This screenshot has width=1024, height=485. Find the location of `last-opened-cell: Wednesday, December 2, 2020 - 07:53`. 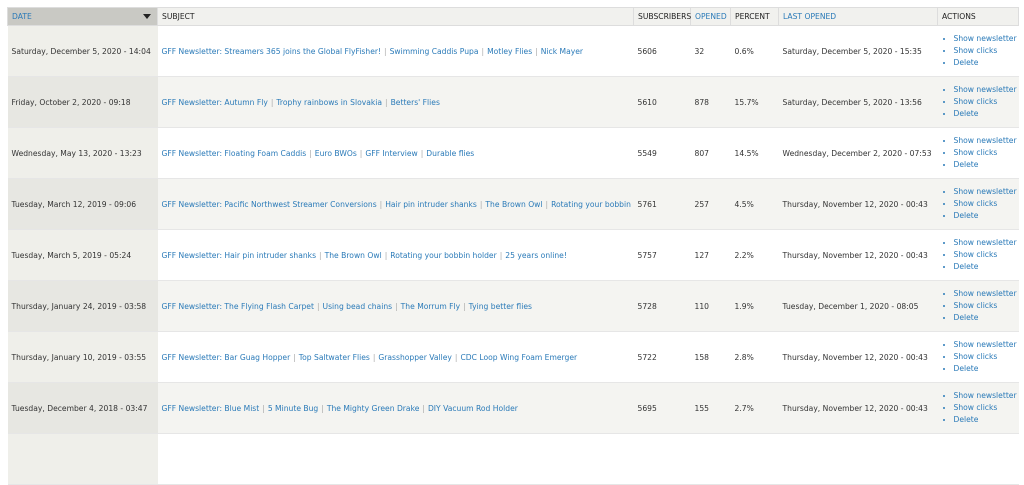

last-opened-cell: Wednesday, December 2, 2020 - 07:53 is located at coordinates (858, 153).